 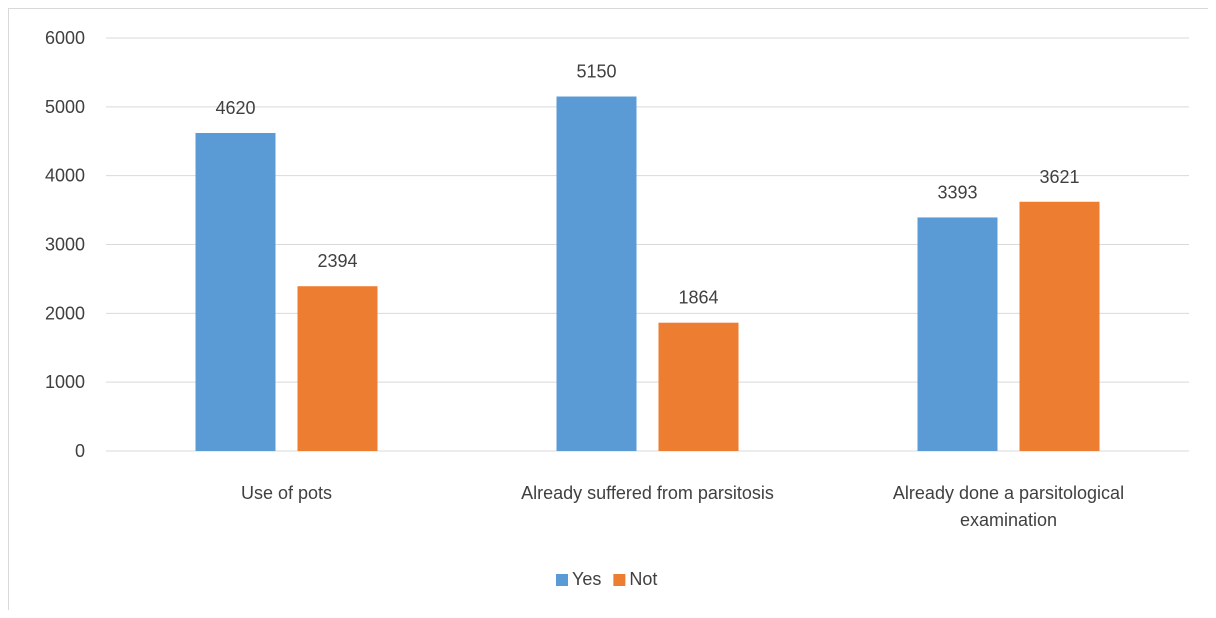 I want to click on y-tick-label: 2000, so click(x=65, y=313).